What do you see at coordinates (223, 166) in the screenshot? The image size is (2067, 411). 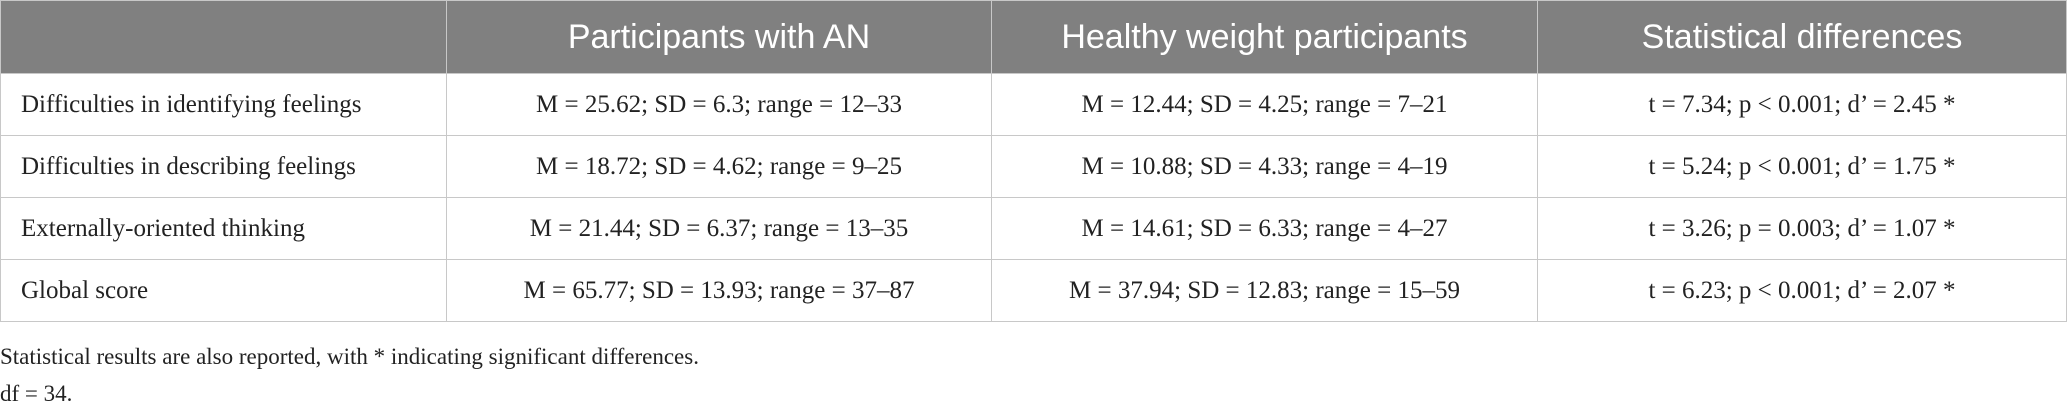 I see `row-label: Difficulties in describing feelings` at bounding box center [223, 166].